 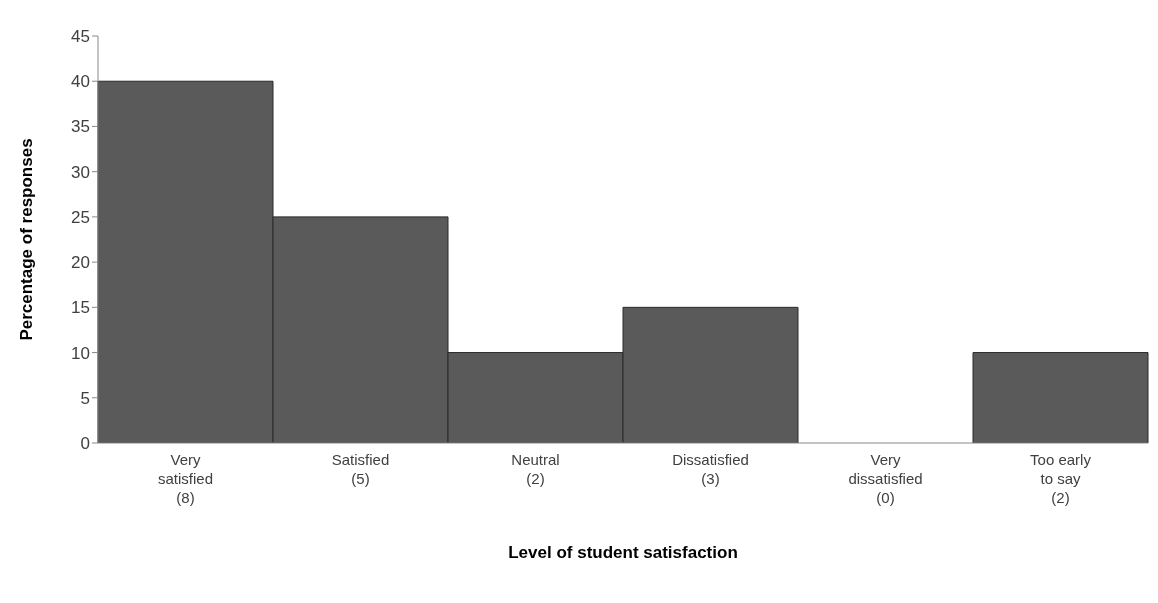 What do you see at coordinates (80, 308) in the screenshot?
I see `y-tick-label: 15` at bounding box center [80, 308].